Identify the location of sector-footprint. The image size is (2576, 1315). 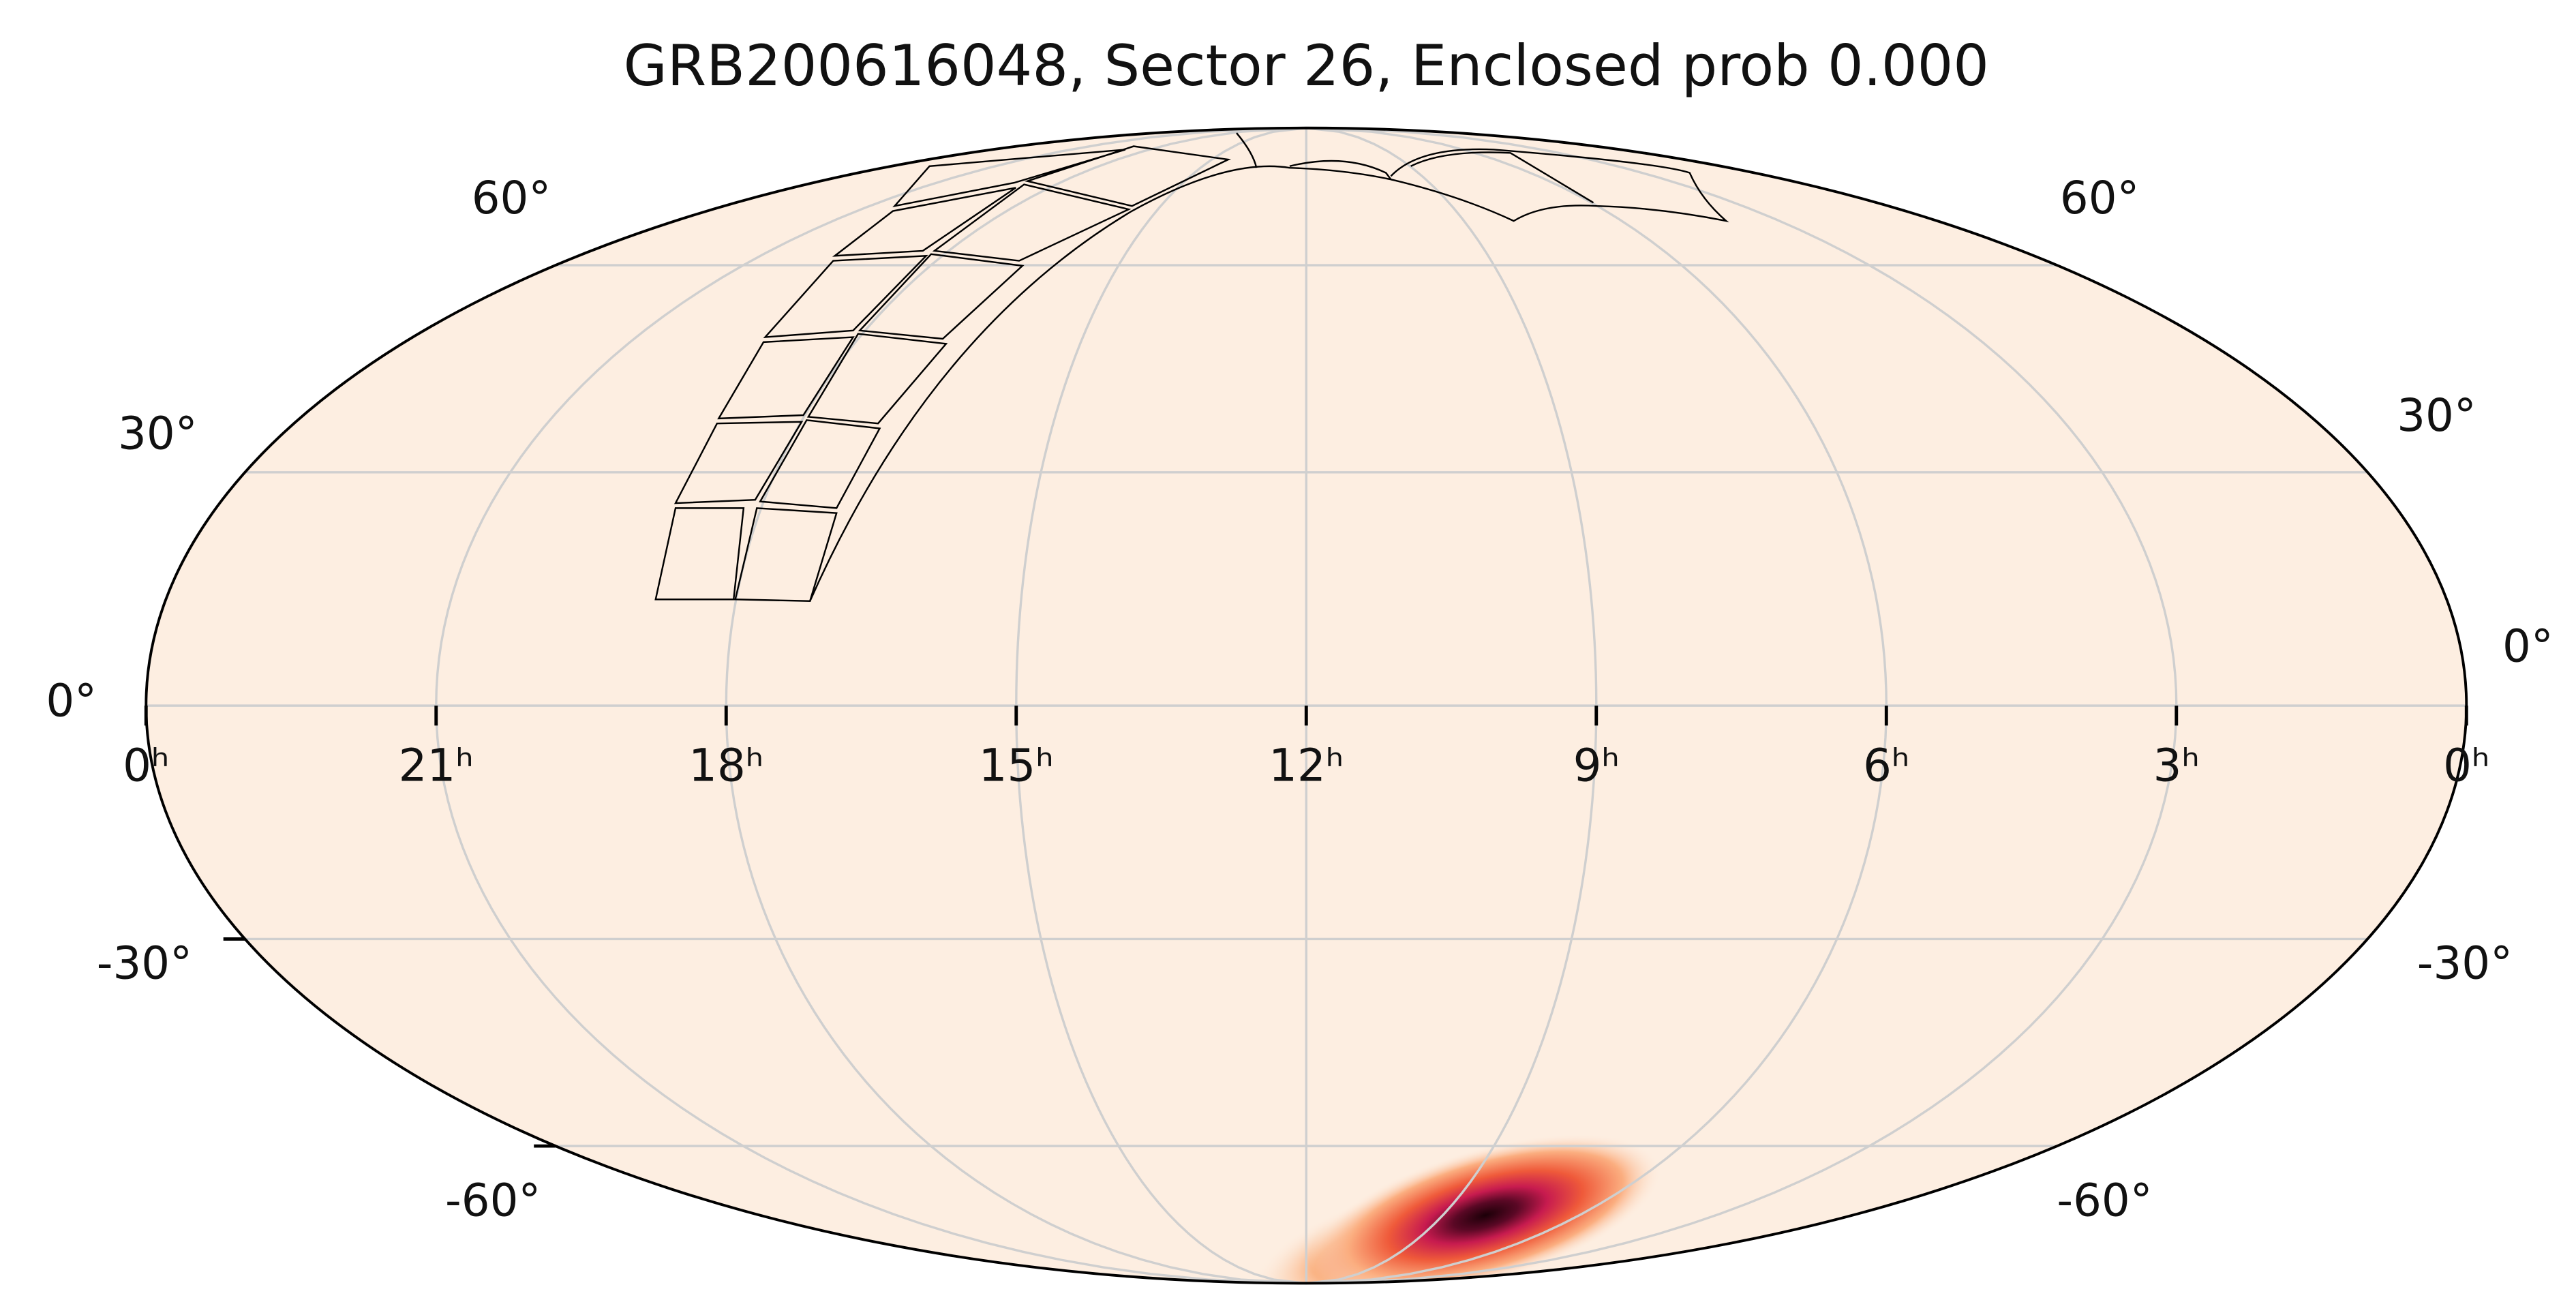
(1191, 367).